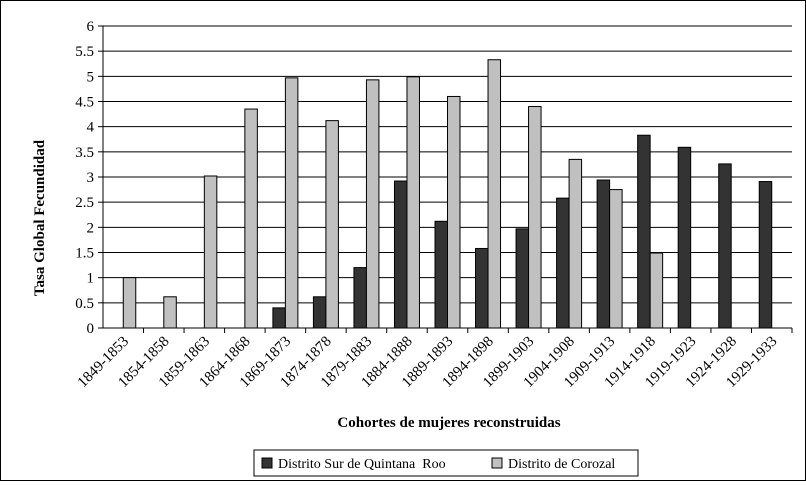  What do you see at coordinates (84, 203) in the screenshot?
I see `y-tick-label: 2.5` at bounding box center [84, 203].